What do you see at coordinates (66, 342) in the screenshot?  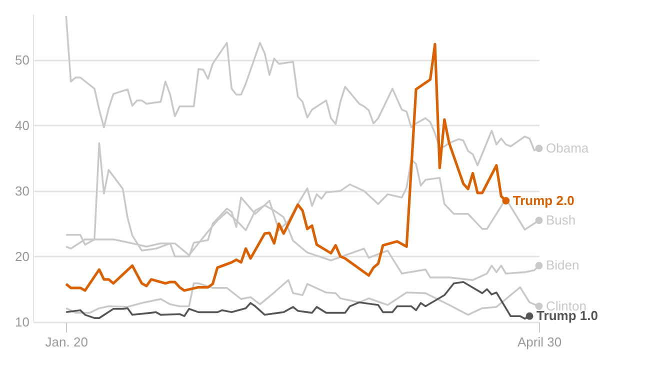 I see `x-tick-label: Jan. 20` at bounding box center [66, 342].